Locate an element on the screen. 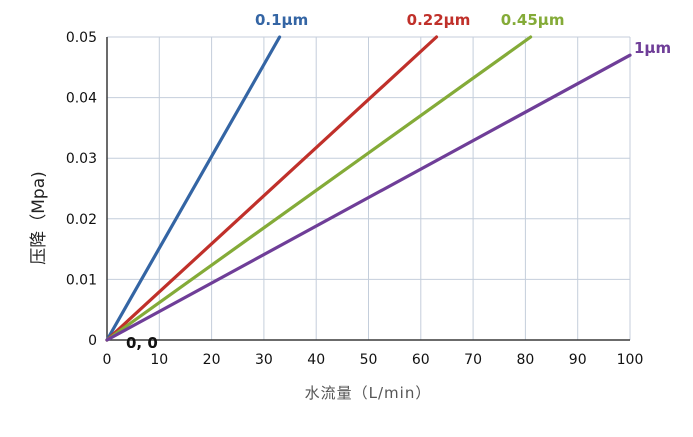  origin-annotation: 0, 0 is located at coordinates (142, 343).